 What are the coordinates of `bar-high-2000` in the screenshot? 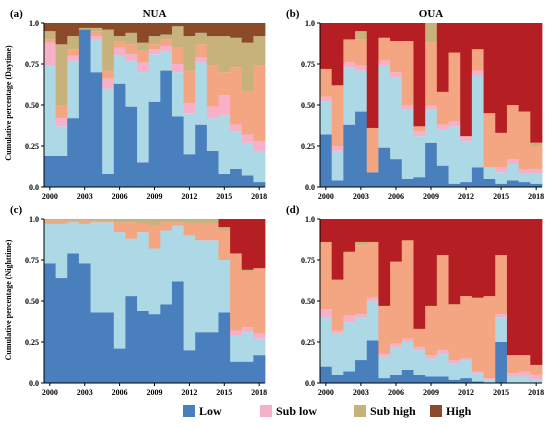 It's located at (50, 27).